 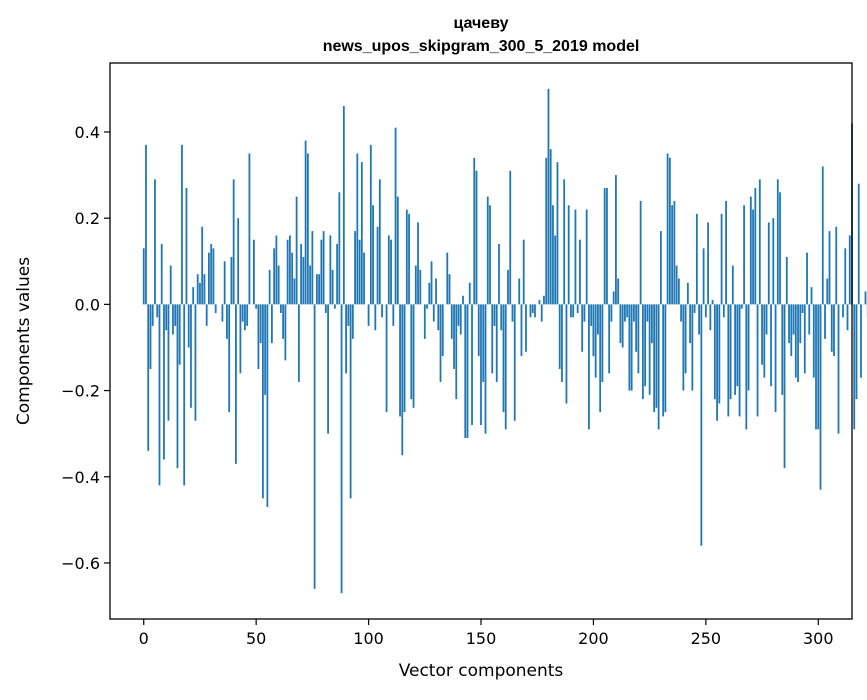 What do you see at coordinates (87, 304) in the screenshot?
I see `y-tick-label: 0.0` at bounding box center [87, 304].